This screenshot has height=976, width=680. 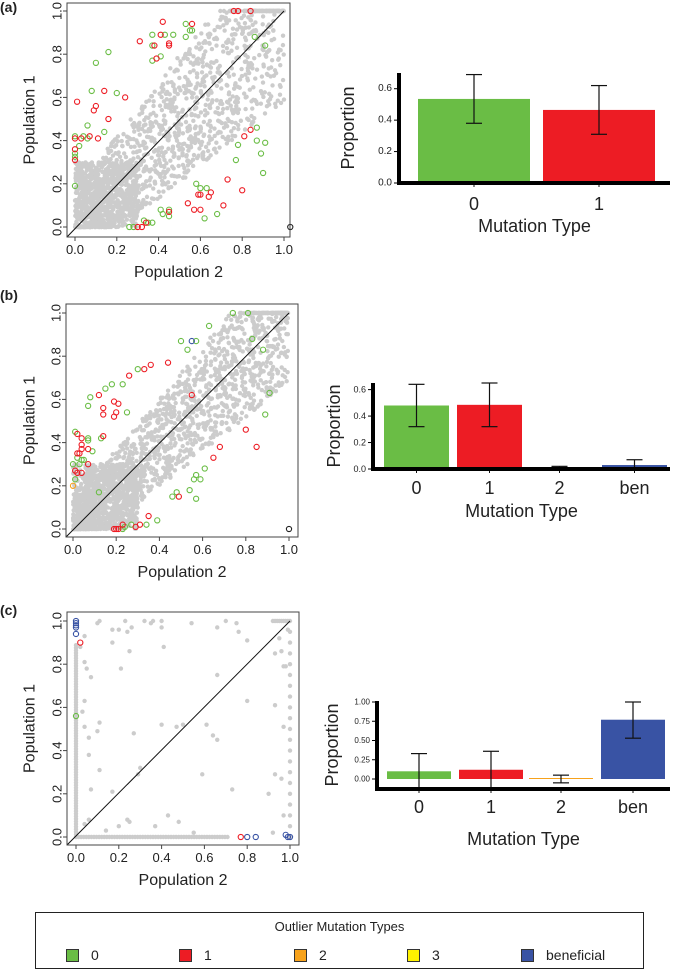 I want to click on y-tick-label: 0.2, so click(x=56, y=486).